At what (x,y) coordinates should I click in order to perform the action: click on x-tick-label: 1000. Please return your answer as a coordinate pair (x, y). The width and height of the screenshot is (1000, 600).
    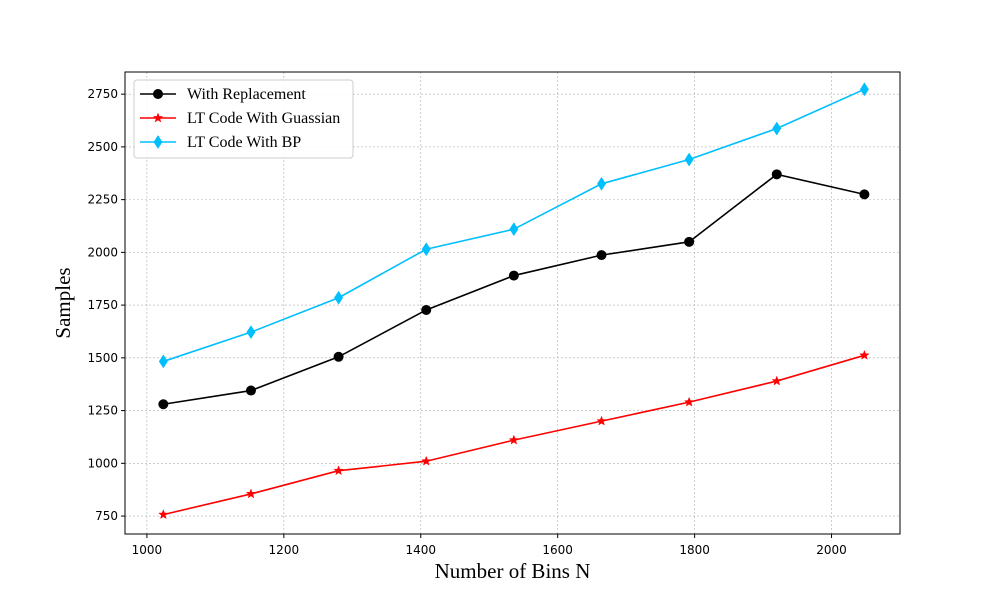
    Looking at the image, I should click on (147, 550).